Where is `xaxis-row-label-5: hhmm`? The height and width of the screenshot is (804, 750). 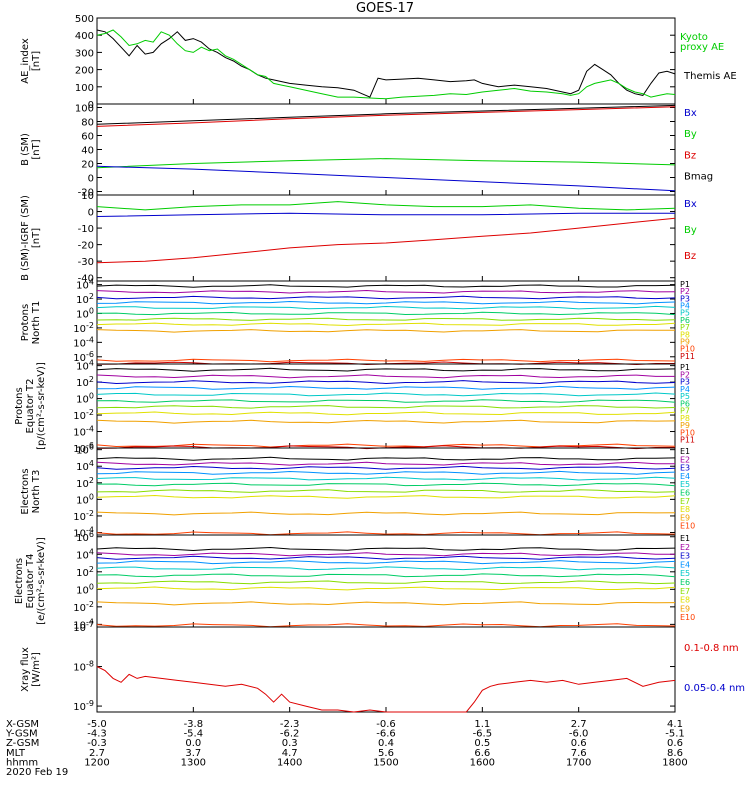 xaxis-row-label-5: hhmm is located at coordinates (22, 762).